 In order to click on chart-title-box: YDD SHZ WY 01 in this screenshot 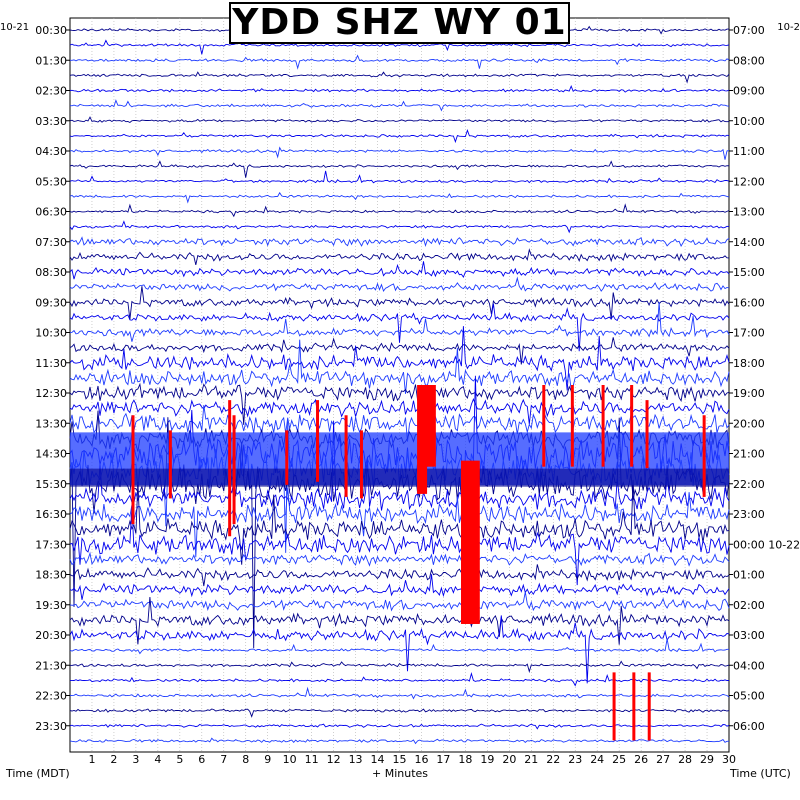, I will do `click(399, 23)`.